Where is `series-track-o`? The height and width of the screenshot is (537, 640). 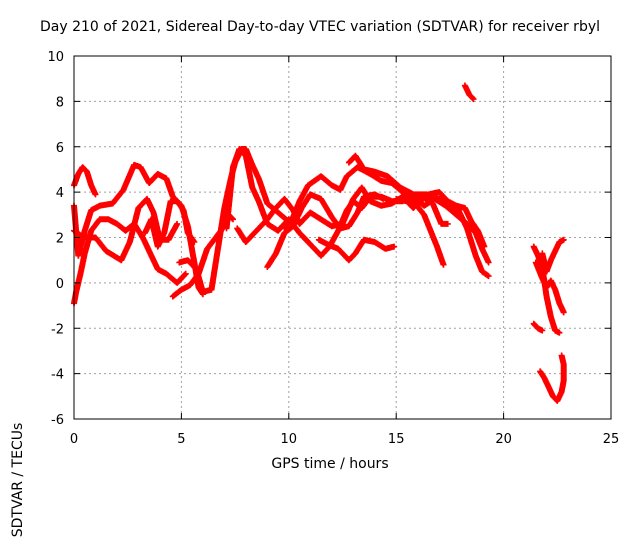 series-track-o is located at coordinates (440, 219).